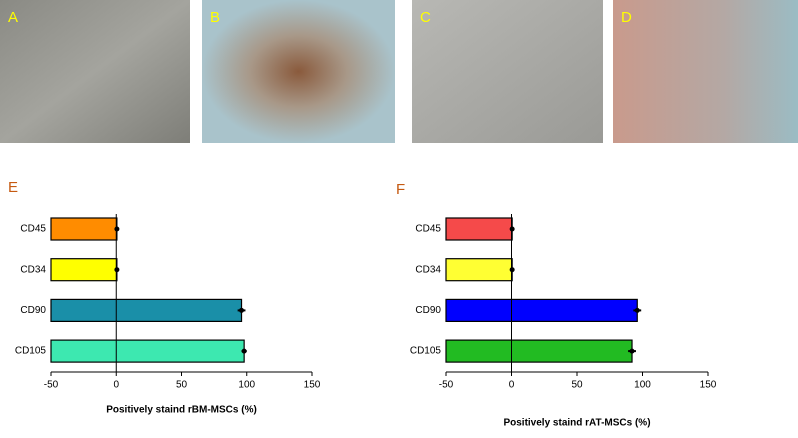 This screenshot has height=438, width=798. Describe the element at coordinates (13, 17) in the screenshot. I see `panel-label: A` at that location.